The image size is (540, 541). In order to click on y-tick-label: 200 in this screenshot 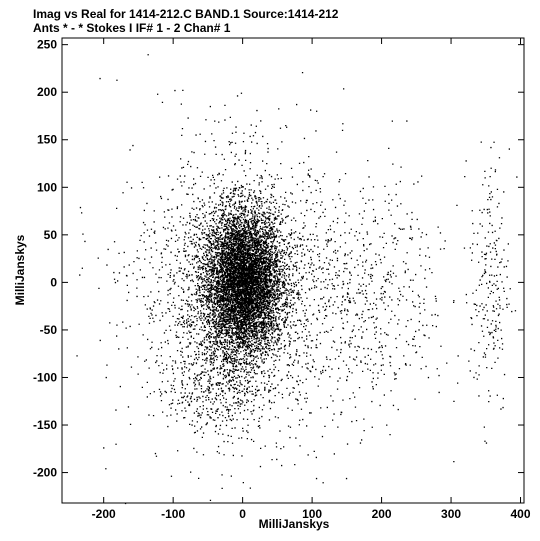, I will do `click(47, 92)`.